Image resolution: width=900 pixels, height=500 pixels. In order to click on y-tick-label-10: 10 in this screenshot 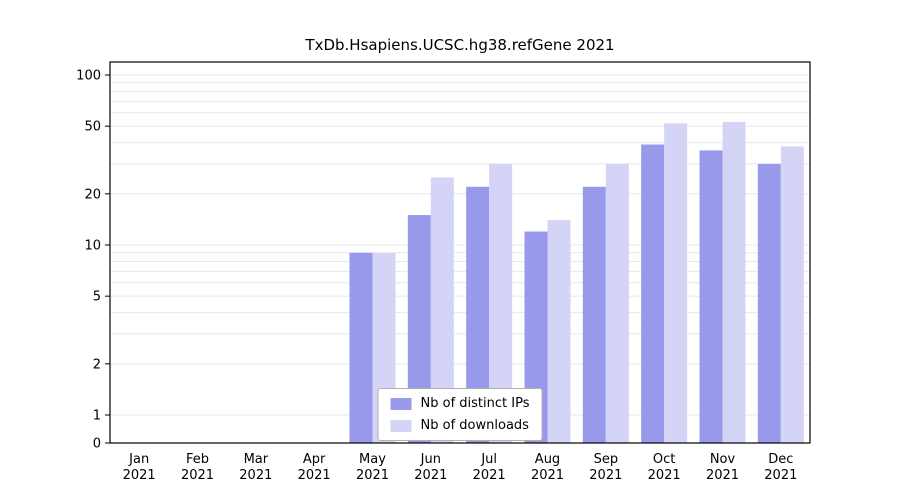, I will do `click(92, 246)`.